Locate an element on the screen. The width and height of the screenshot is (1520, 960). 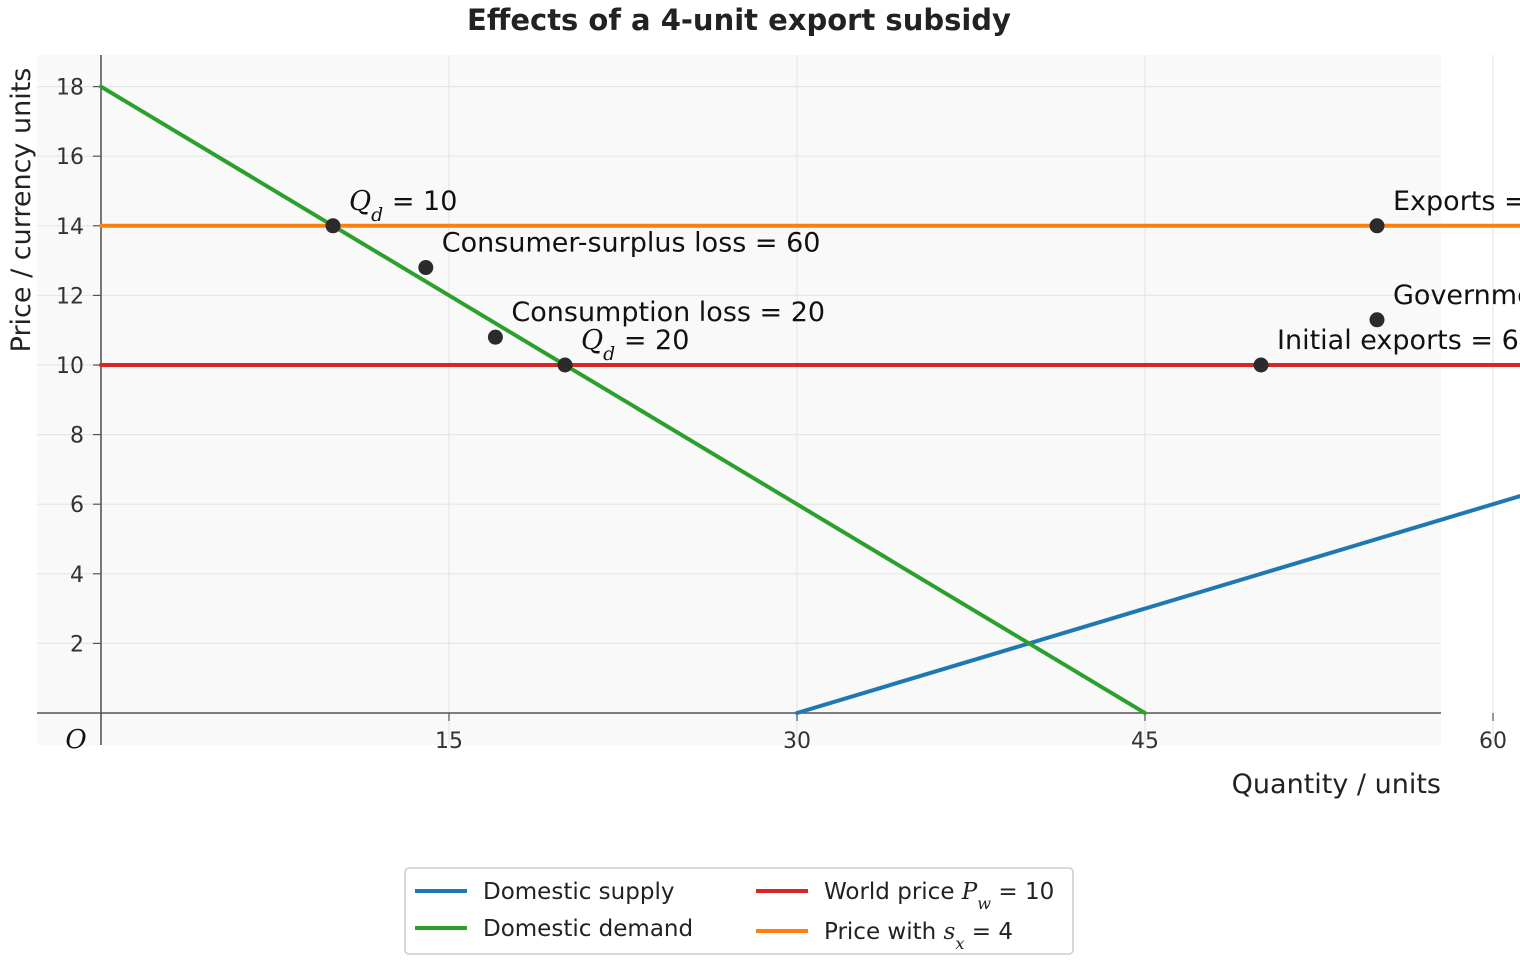
chart-title: Effects of a 4-unit export subsidy is located at coordinates (739, 20).